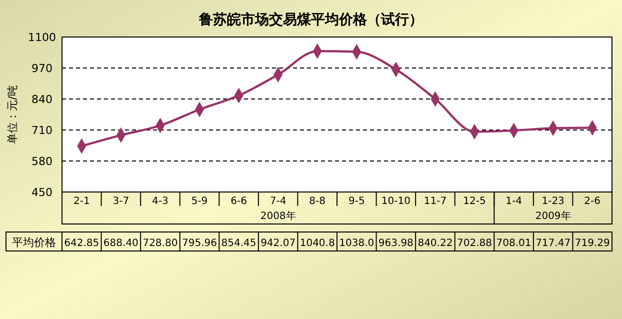 The height and width of the screenshot is (319, 622). I want to click on data-label: 795.96, so click(199, 243).